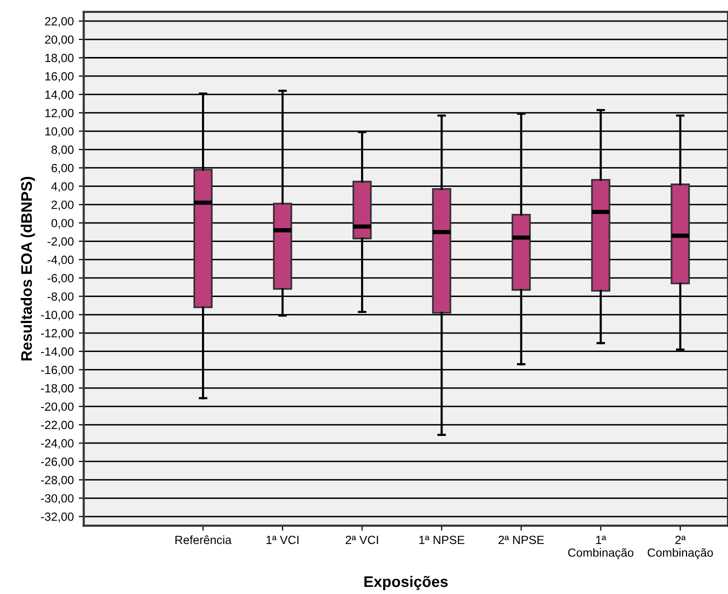  Describe the element at coordinates (57, 425) in the screenshot. I see `y-tick-label: -22,00` at that location.